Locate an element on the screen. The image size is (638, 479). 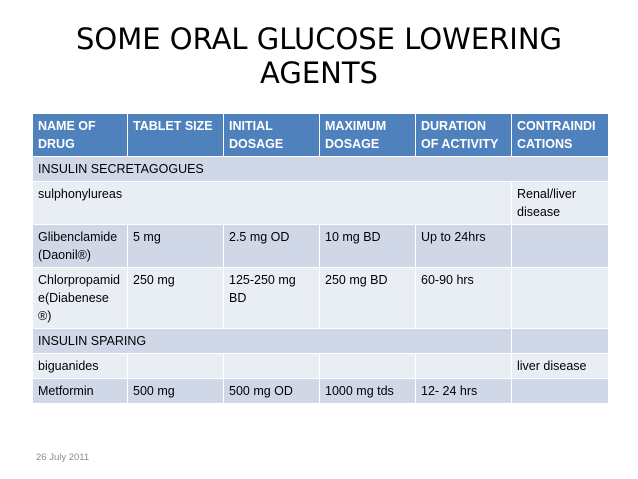
header-name: NAME OF DRUG is located at coordinates (80, 135).